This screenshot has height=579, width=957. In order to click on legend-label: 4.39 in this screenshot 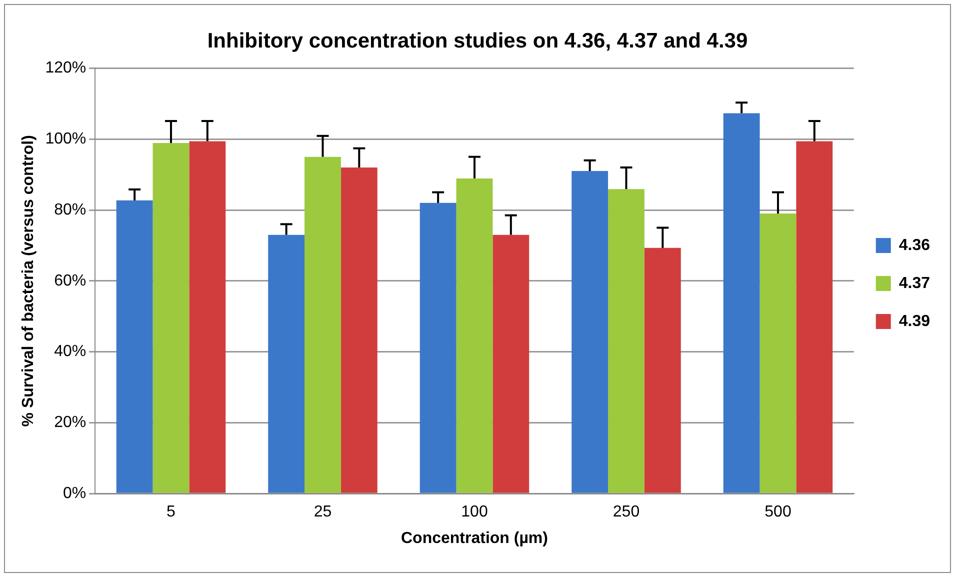, I will do `click(914, 321)`.